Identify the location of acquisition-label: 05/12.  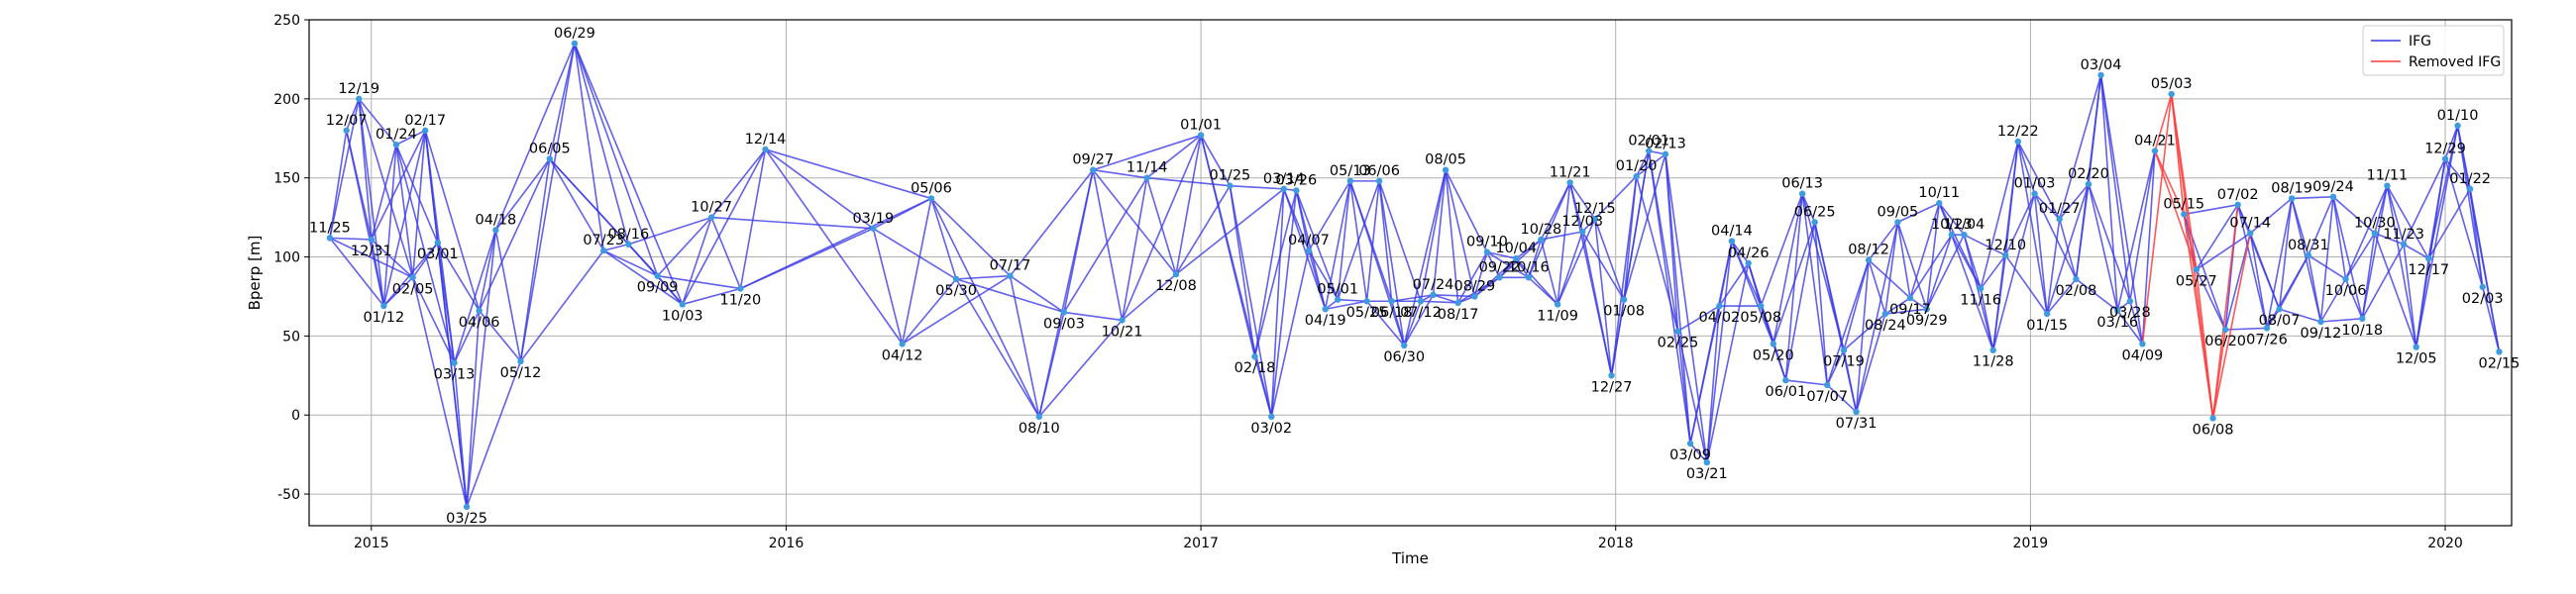
(521, 373).